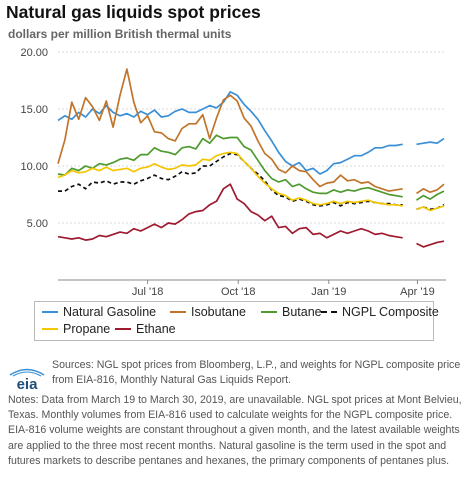 This screenshot has width=469, height=494. I want to click on legend-item-propane: Propane, so click(76, 329).